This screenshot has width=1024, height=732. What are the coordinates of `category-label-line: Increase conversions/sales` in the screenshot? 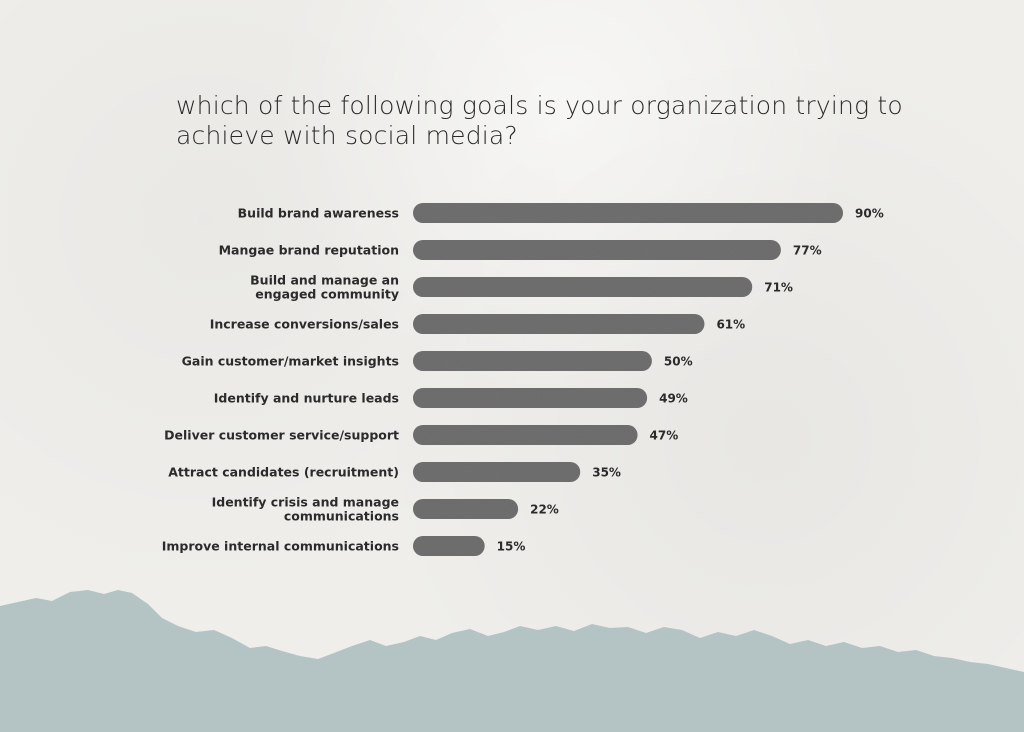 It's located at (304, 324).